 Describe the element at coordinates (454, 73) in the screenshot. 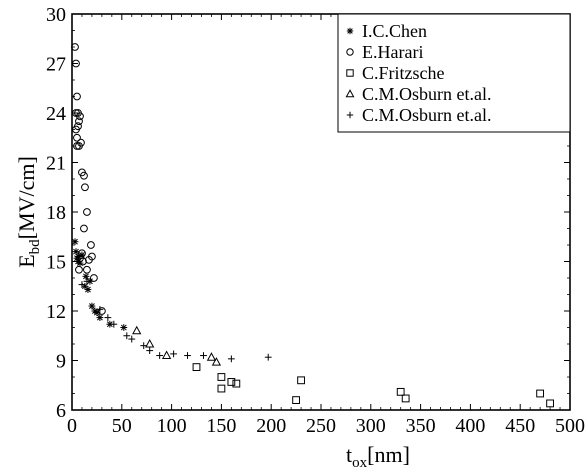

I see `legend-box` at that location.